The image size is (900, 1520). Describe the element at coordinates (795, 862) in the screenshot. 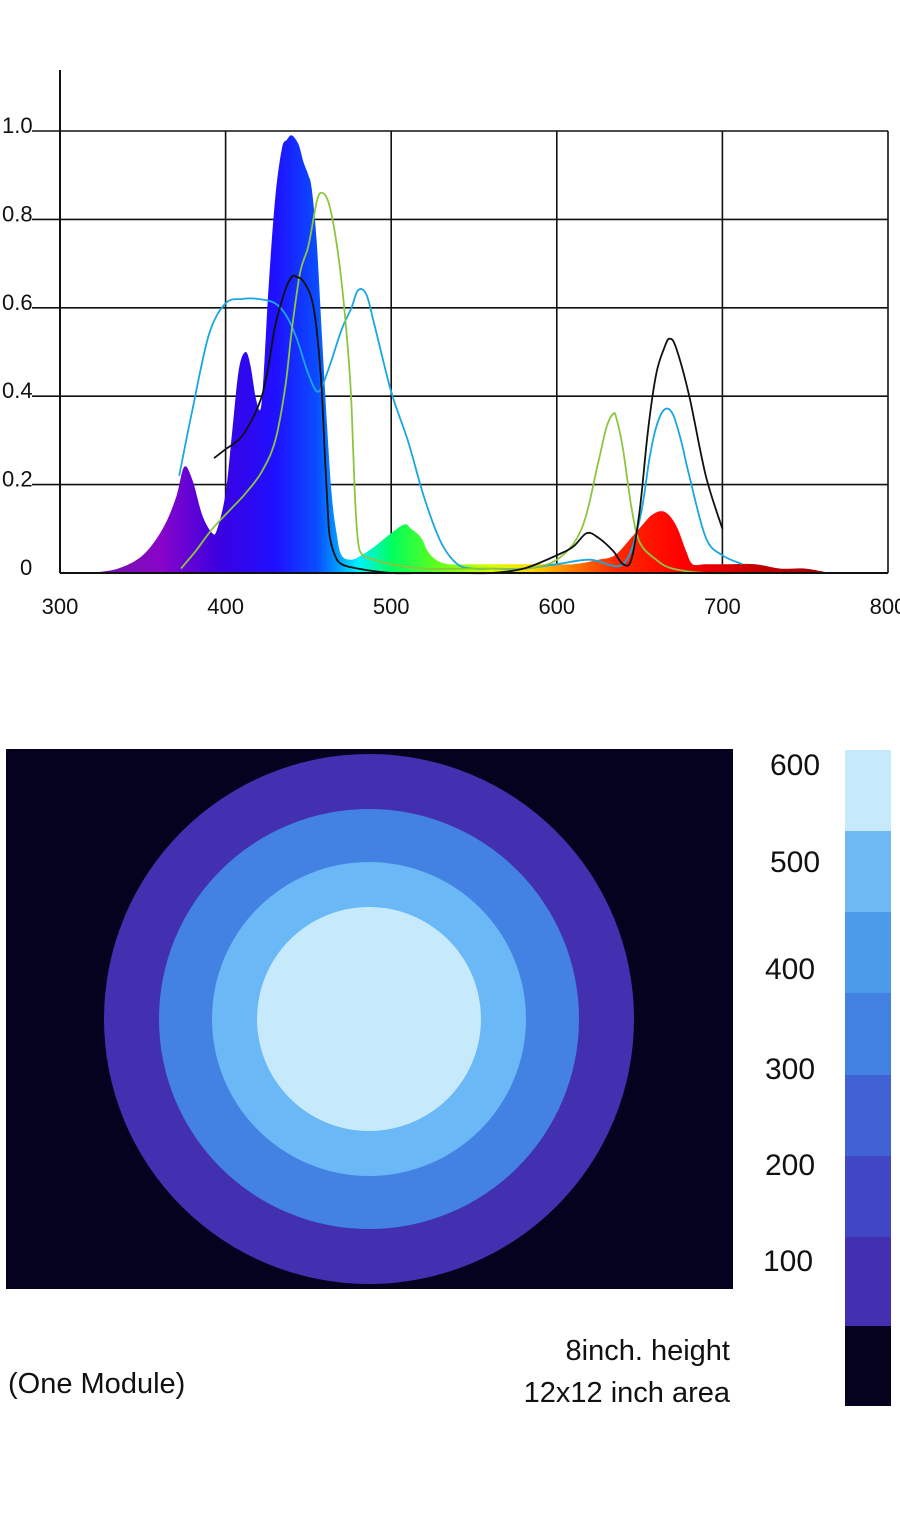

I see `scale-label-500: 500` at that location.